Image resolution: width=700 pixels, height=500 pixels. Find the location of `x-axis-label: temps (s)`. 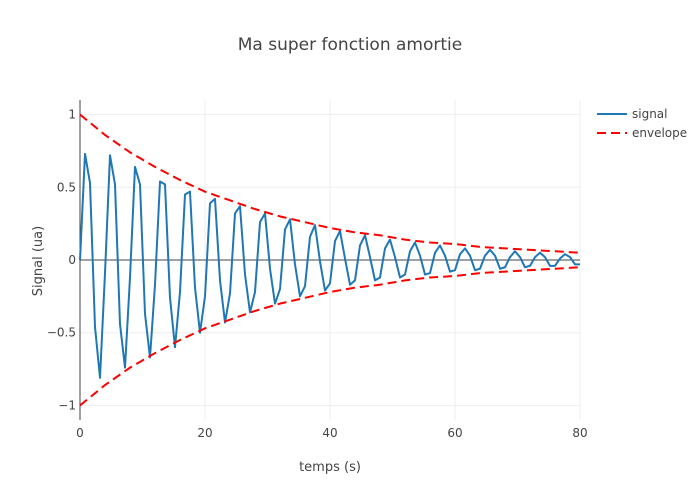

x-axis-label: temps (s) is located at coordinates (330, 467).